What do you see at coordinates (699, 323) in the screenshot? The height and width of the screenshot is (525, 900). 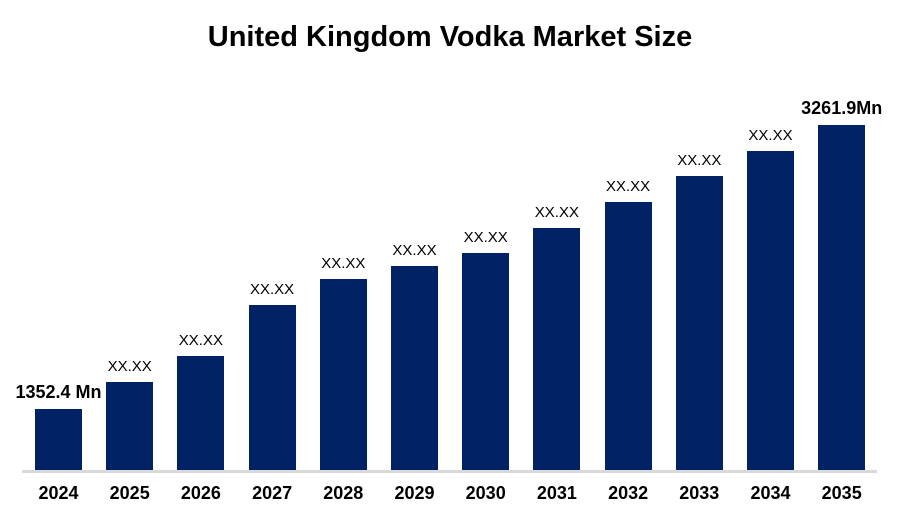 I see `bar-2033` at bounding box center [699, 323].